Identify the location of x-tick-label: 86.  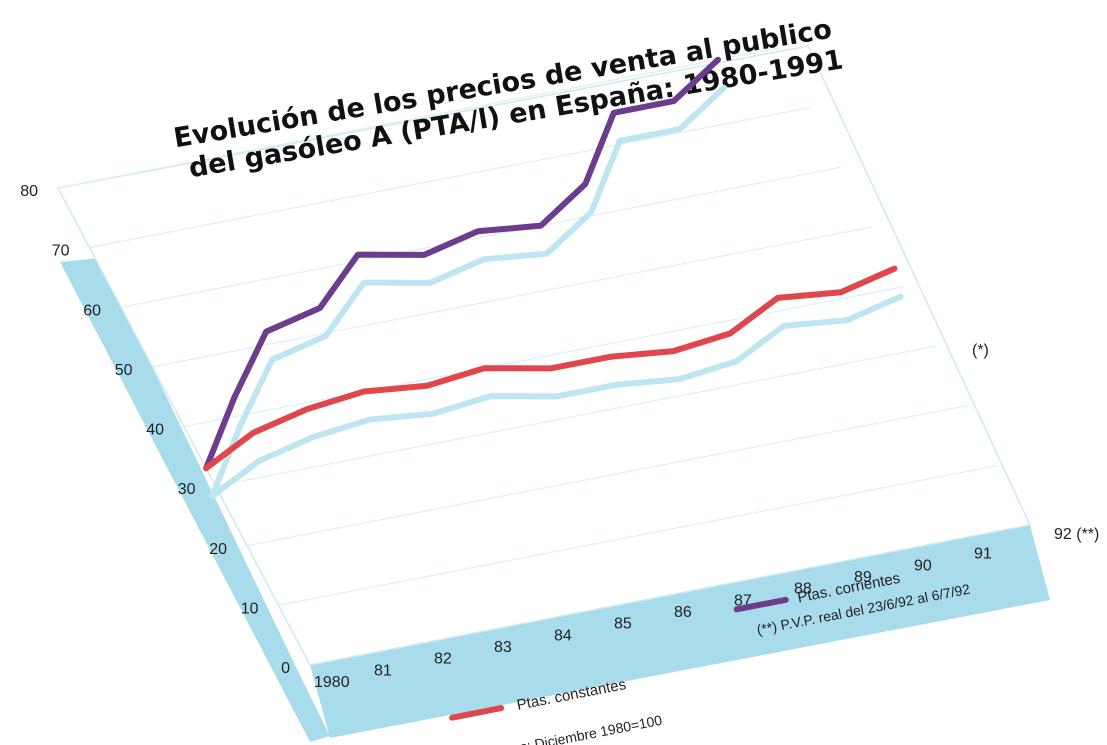
(683, 612).